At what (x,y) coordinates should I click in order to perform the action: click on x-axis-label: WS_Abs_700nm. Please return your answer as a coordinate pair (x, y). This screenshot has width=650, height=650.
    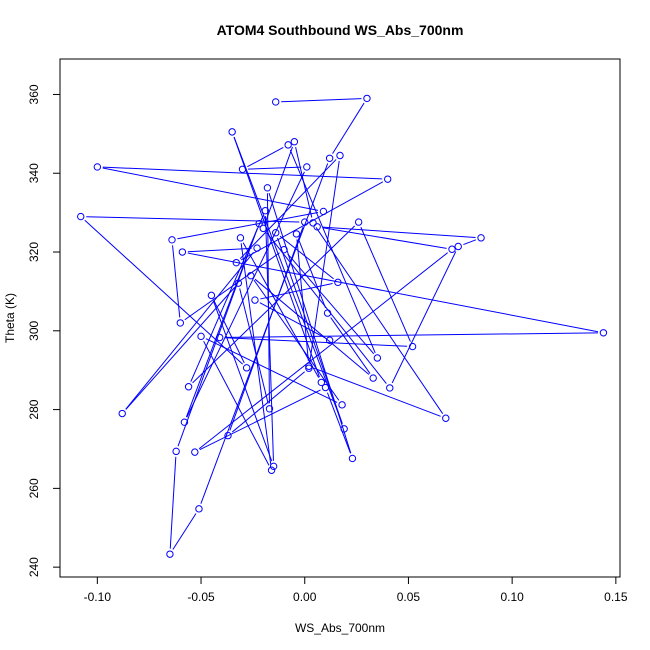
    Looking at the image, I should click on (340, 628).